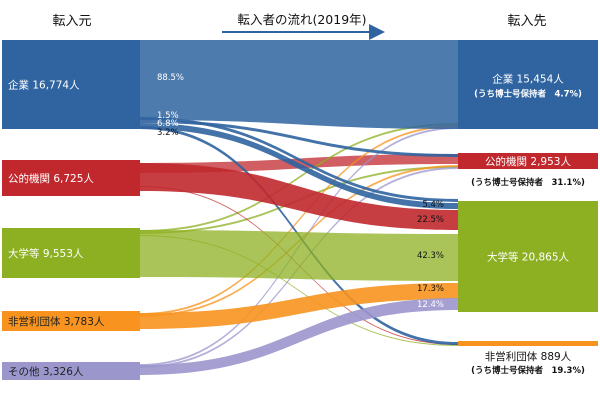 The image size is (600, 400). What do you see at coordinates (301, 19) in the screenshot?
I see `flow-title: 転入者の流れ(2019年)` at bounding box center [301, 19].